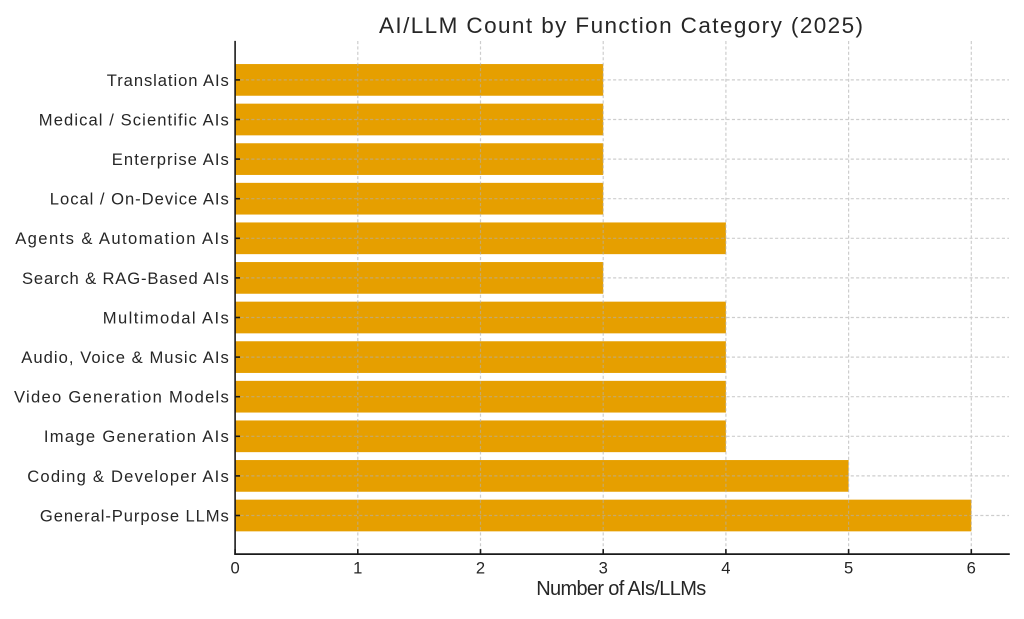 The image size is (1024, 619). I want to click on svg-text: Search & RAG-Based AIs, so click(125, 278).